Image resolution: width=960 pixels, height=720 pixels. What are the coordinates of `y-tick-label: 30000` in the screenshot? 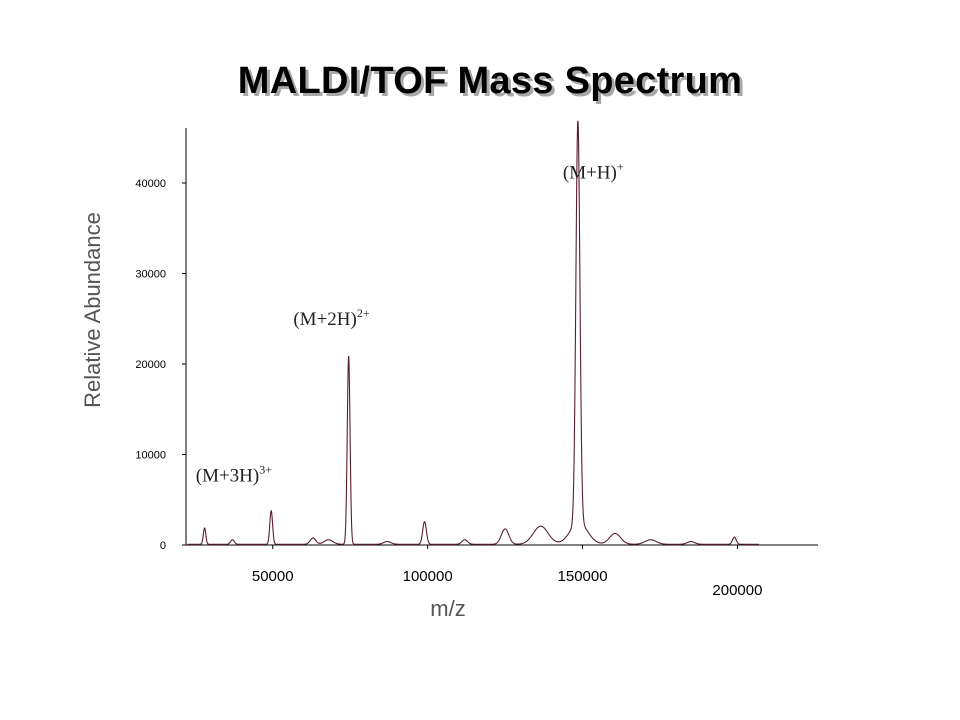 It's located at (150, 275).